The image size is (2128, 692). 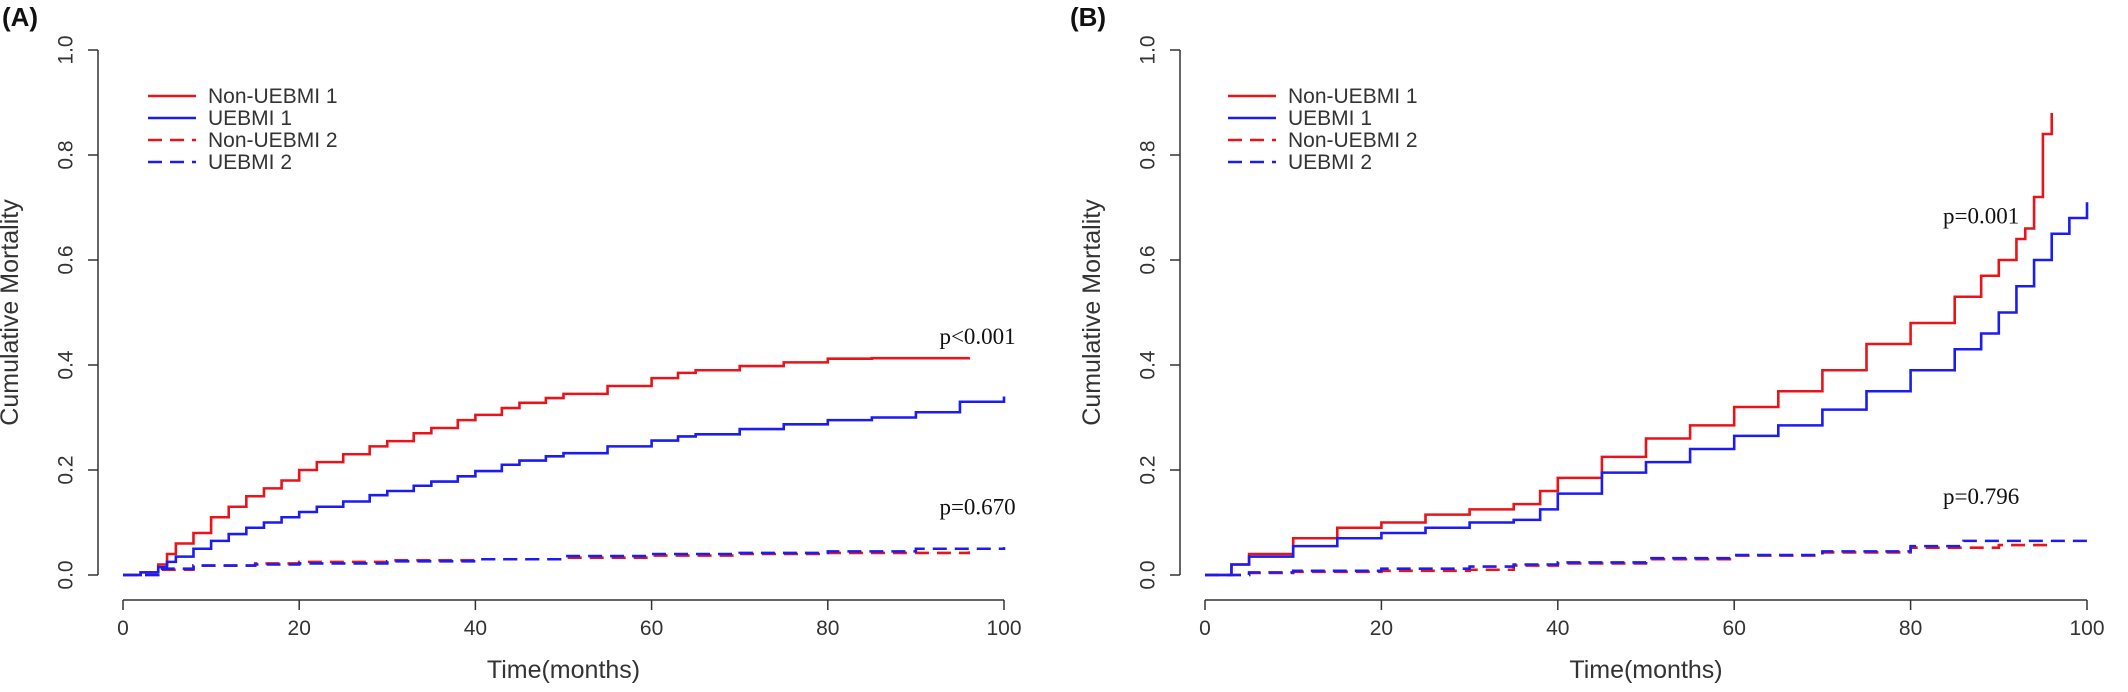 What do you see at coordinates (1088, 17) in the screenshot?
I see `panel-b-label: (B)` at bounding box center [1088, 17].